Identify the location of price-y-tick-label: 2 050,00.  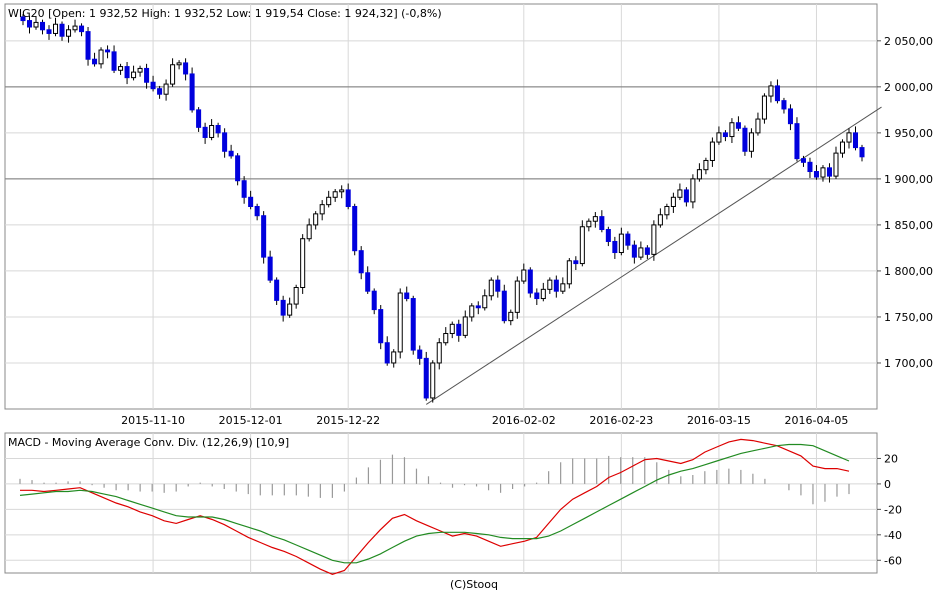
(908, 41).